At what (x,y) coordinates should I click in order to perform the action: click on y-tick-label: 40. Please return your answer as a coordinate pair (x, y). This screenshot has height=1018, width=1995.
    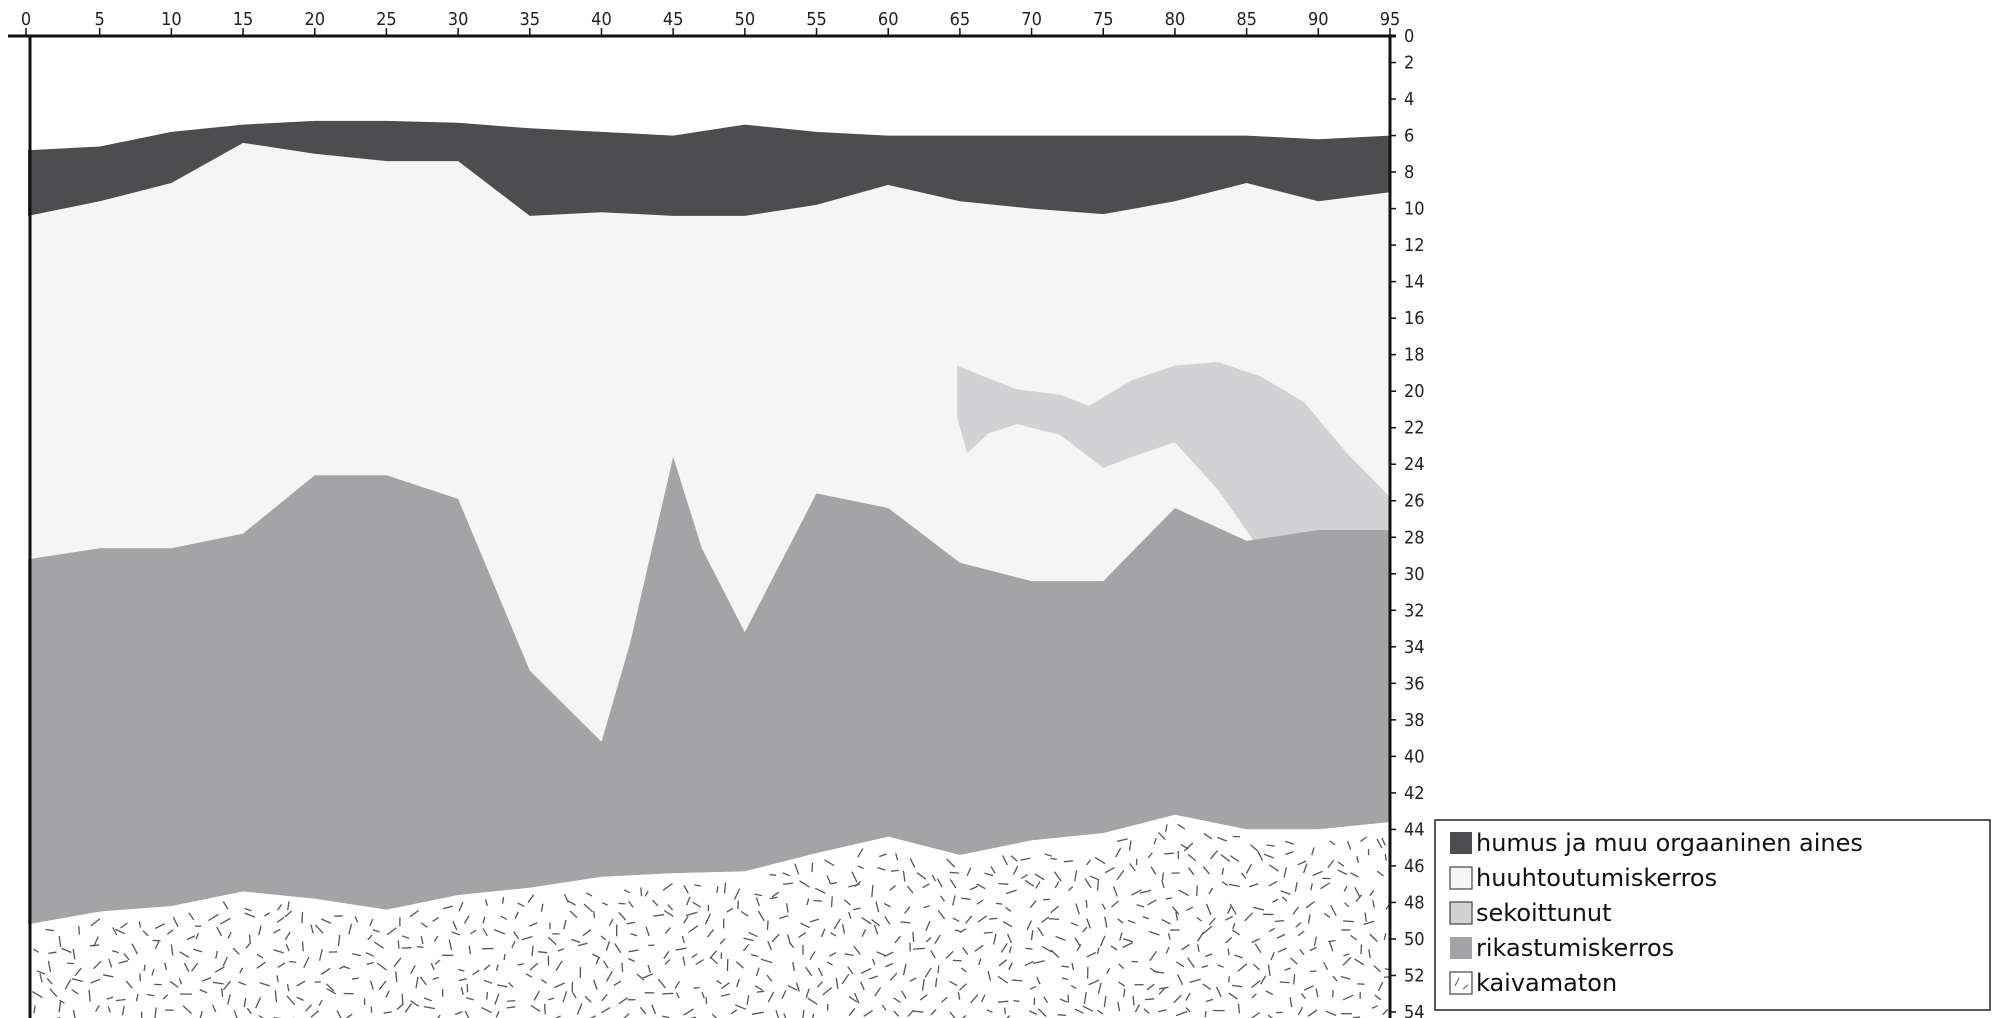
    Looking at the image, I should click on (1414, 756).